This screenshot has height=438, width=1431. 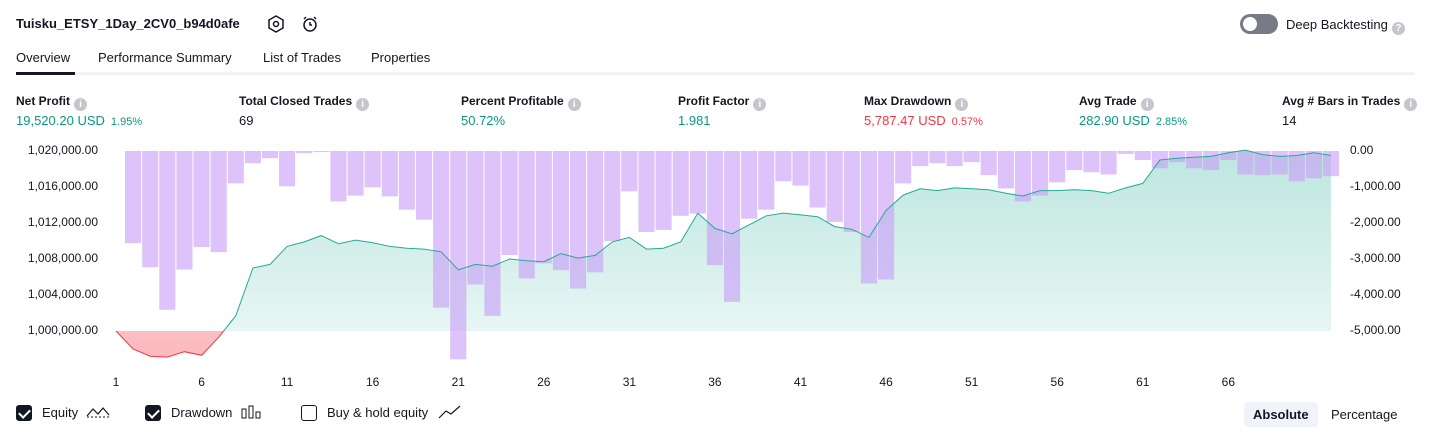 What do you see at coordinates (1364, 414) in the screenshot?
I see `percentage-button: Percentage` at bounding box center [1364, 414].